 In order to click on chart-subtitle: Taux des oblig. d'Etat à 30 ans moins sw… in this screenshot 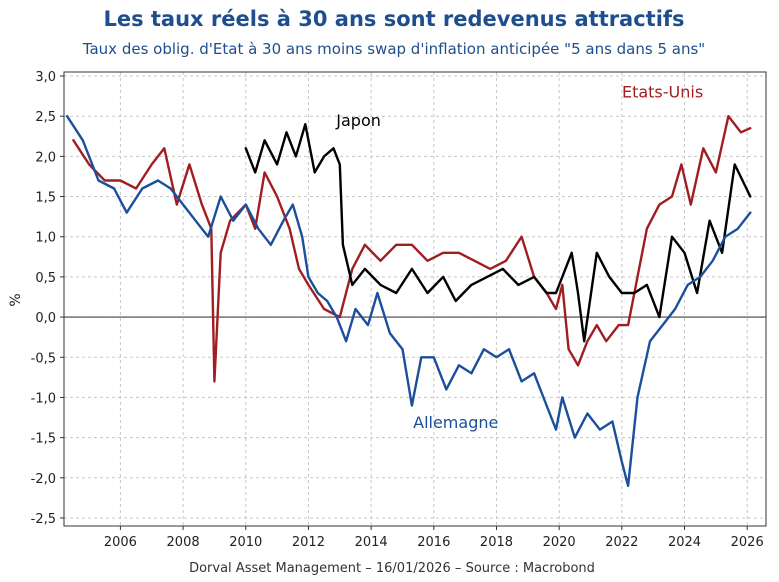, I will do `click(393, 49)`.